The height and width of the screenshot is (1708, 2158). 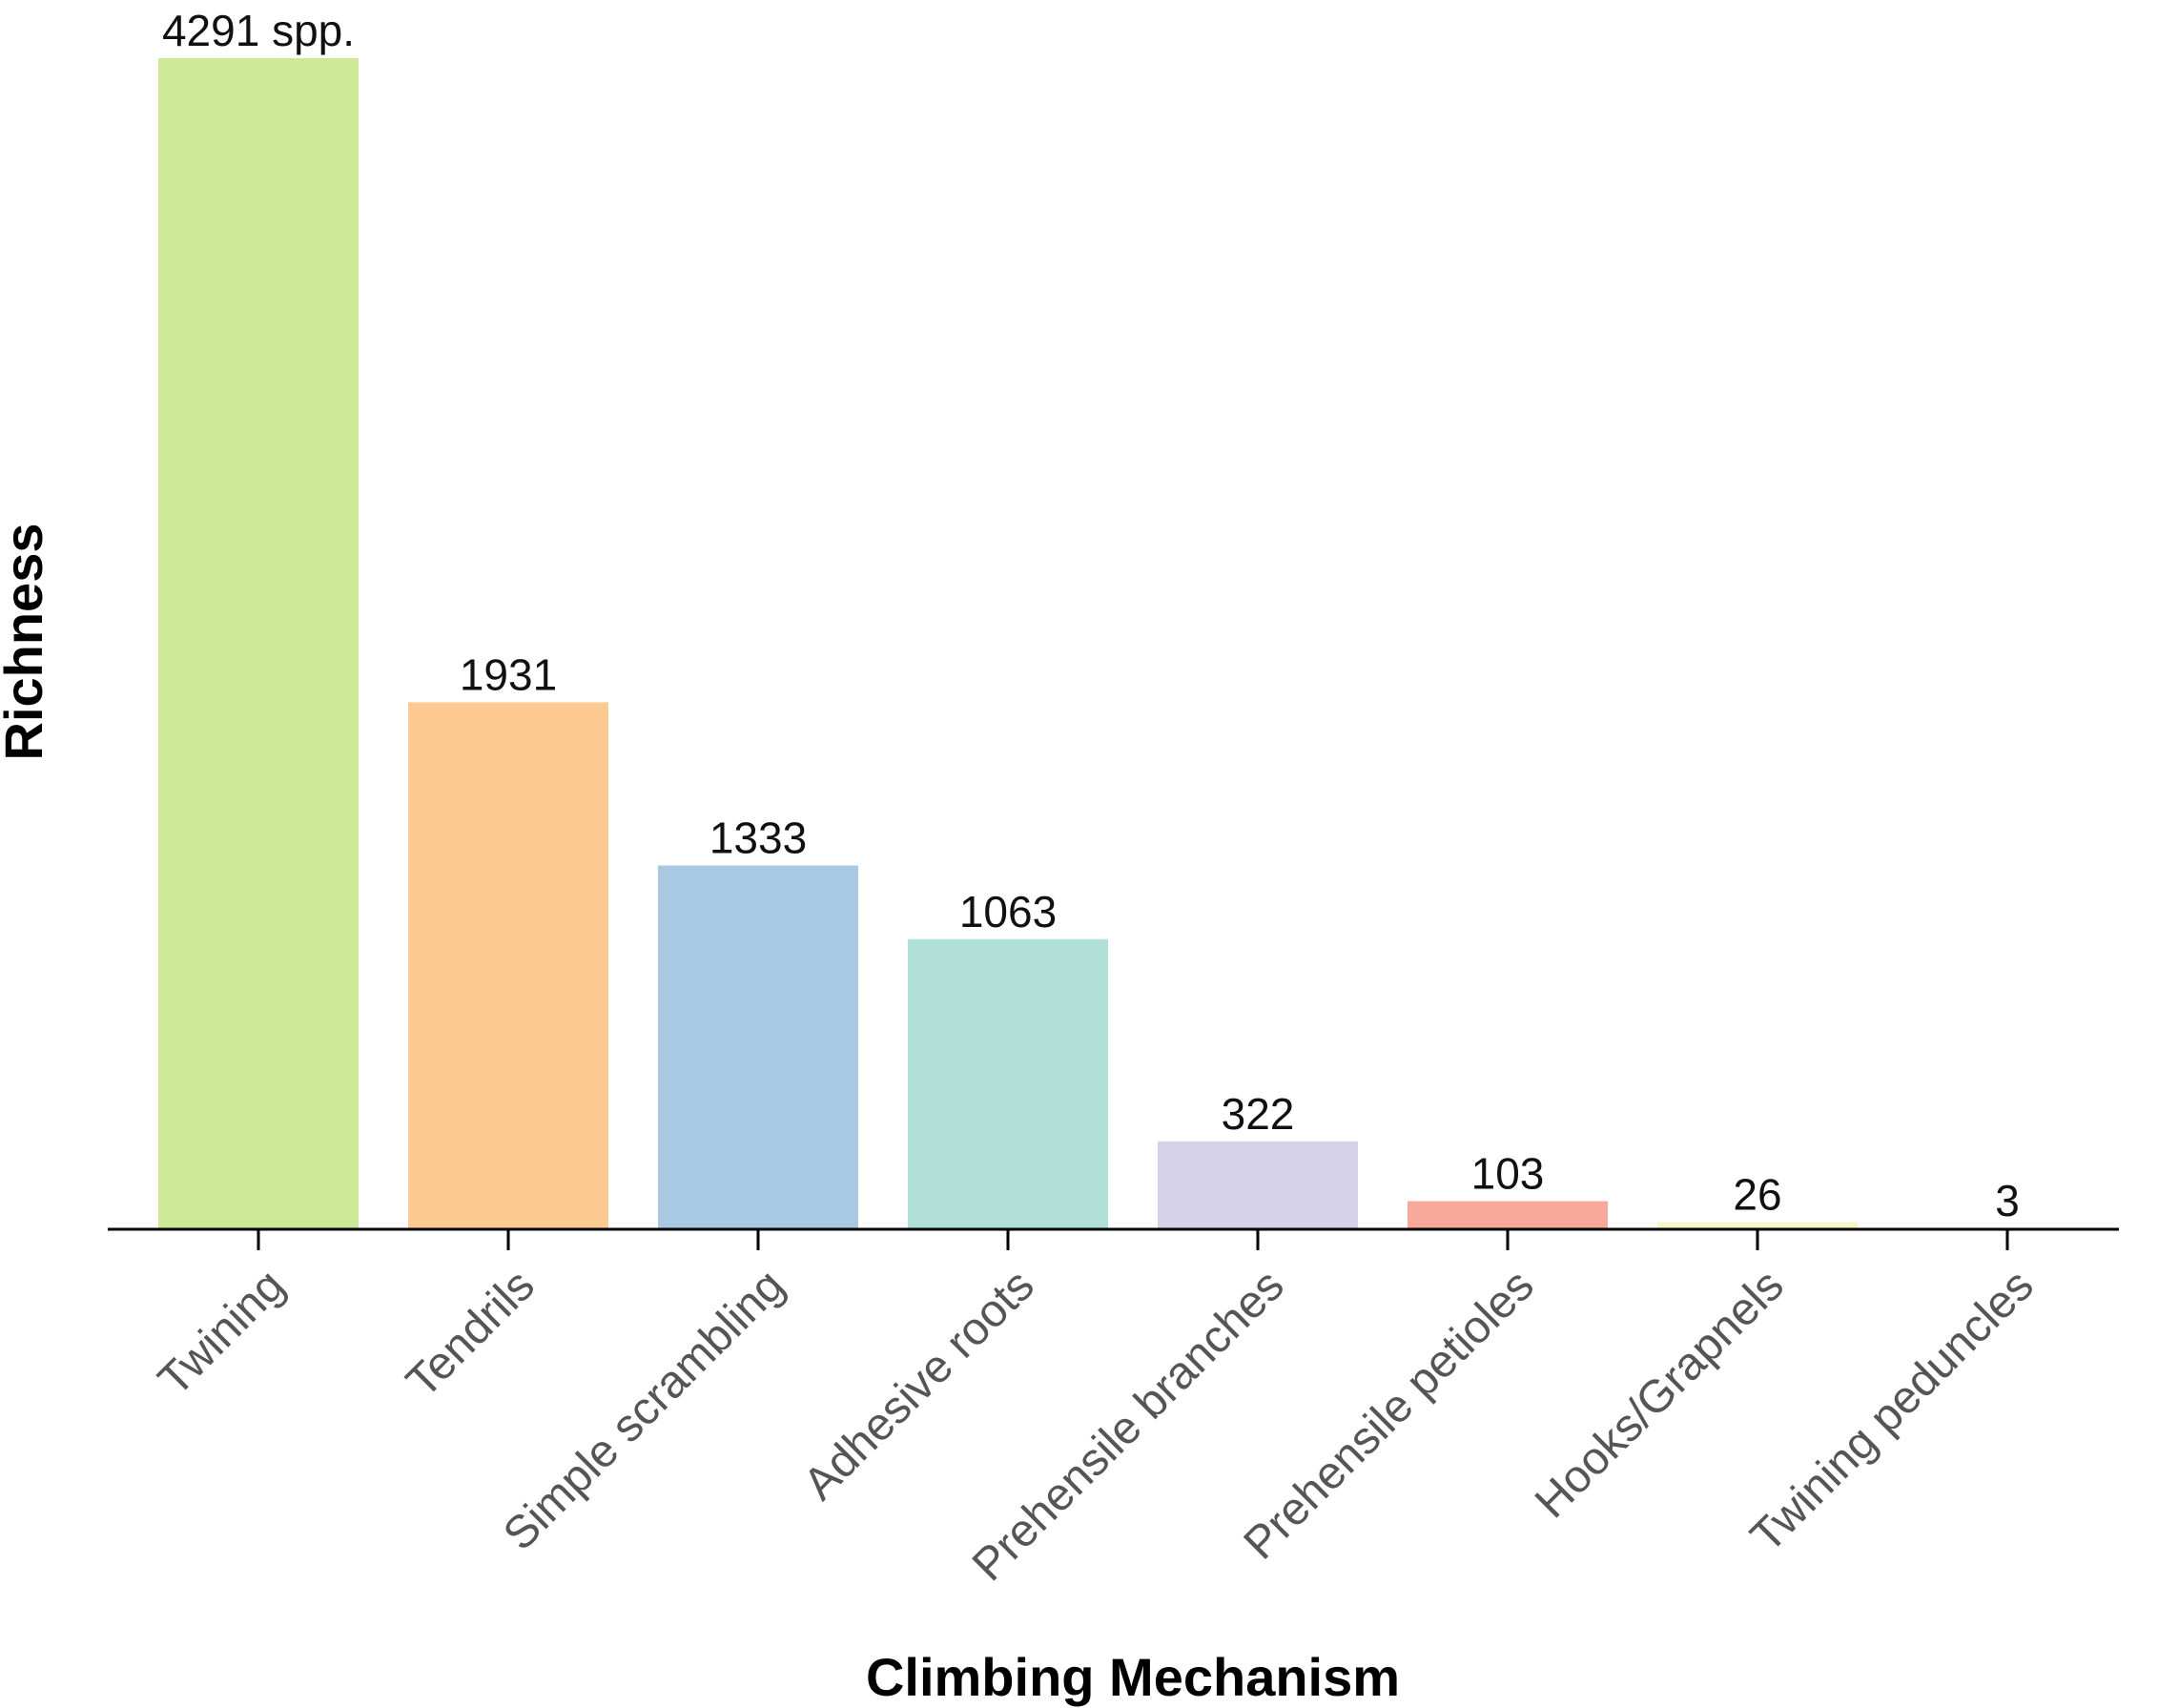 I want to click on tick-label-tendrils: Tendrils, so click(x=470, y=1333).